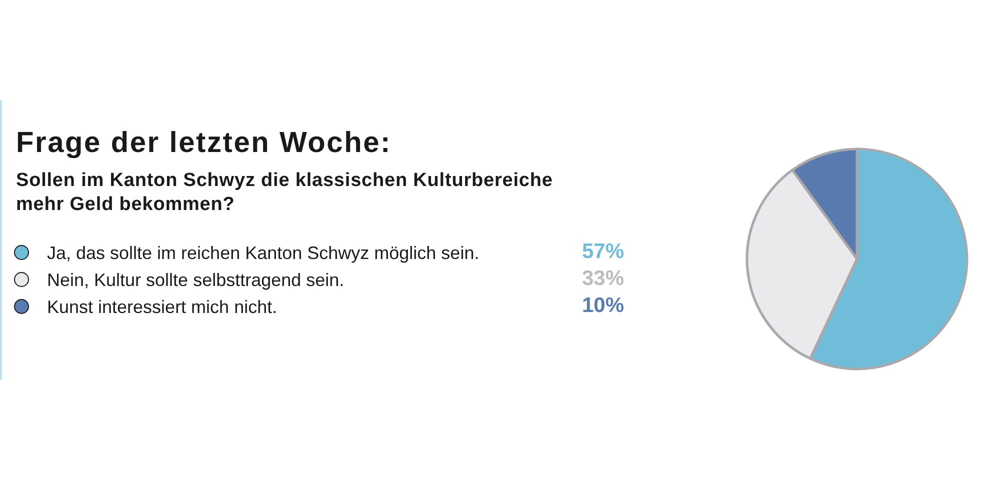 Image resolution: width=1000 pixels, height=500 pixels. I want to click on legend-label: Nein, Kultur sollte selbsttragend sein., so click(195, 280).